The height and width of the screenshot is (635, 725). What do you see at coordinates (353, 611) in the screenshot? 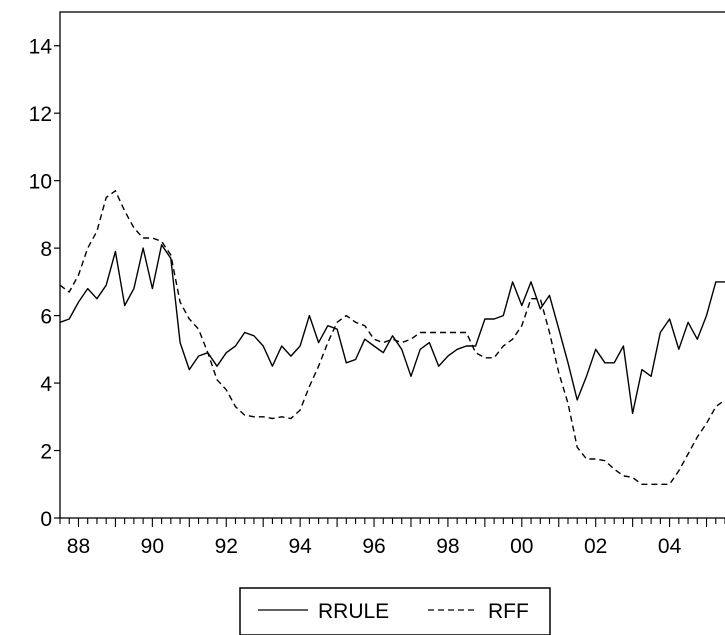
I see `legend-label-rrule: RRULE` at bounding box center [353, 611].